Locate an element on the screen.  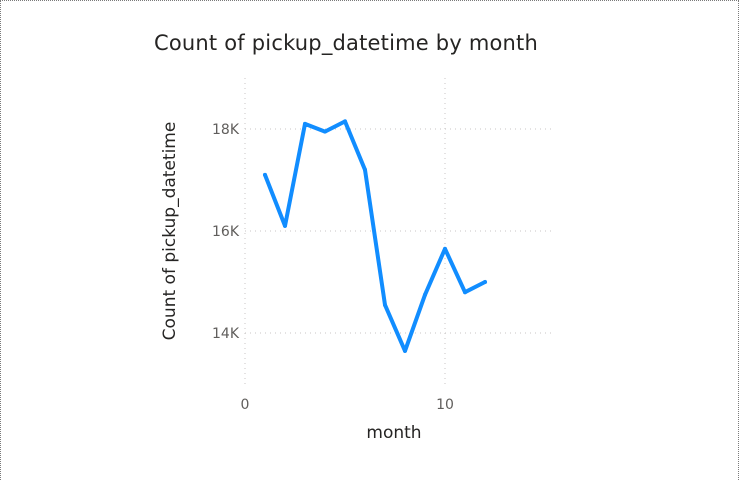
y-axis-title: Count of pickup_datetime is located at coordinates (170, 231).